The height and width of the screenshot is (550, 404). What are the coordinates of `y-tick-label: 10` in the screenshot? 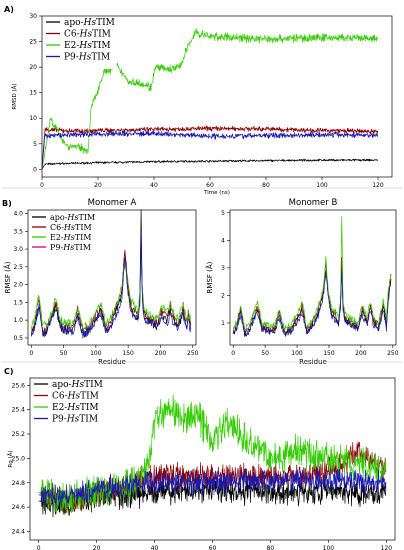 It's located at (33, 118).